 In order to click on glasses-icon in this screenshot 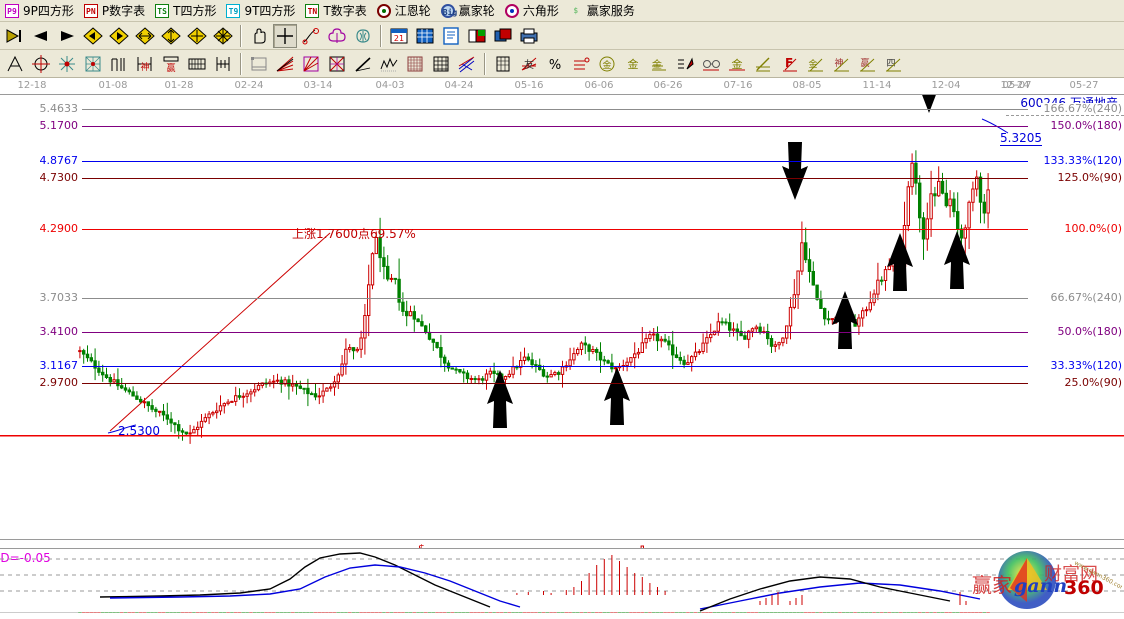, I will do `click(711, 64)`.